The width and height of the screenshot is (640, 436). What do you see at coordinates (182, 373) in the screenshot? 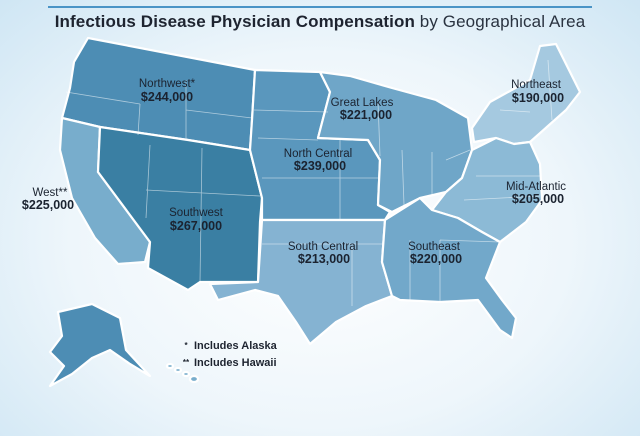
I see `region-hawaii` at bounding box center [182, 373].